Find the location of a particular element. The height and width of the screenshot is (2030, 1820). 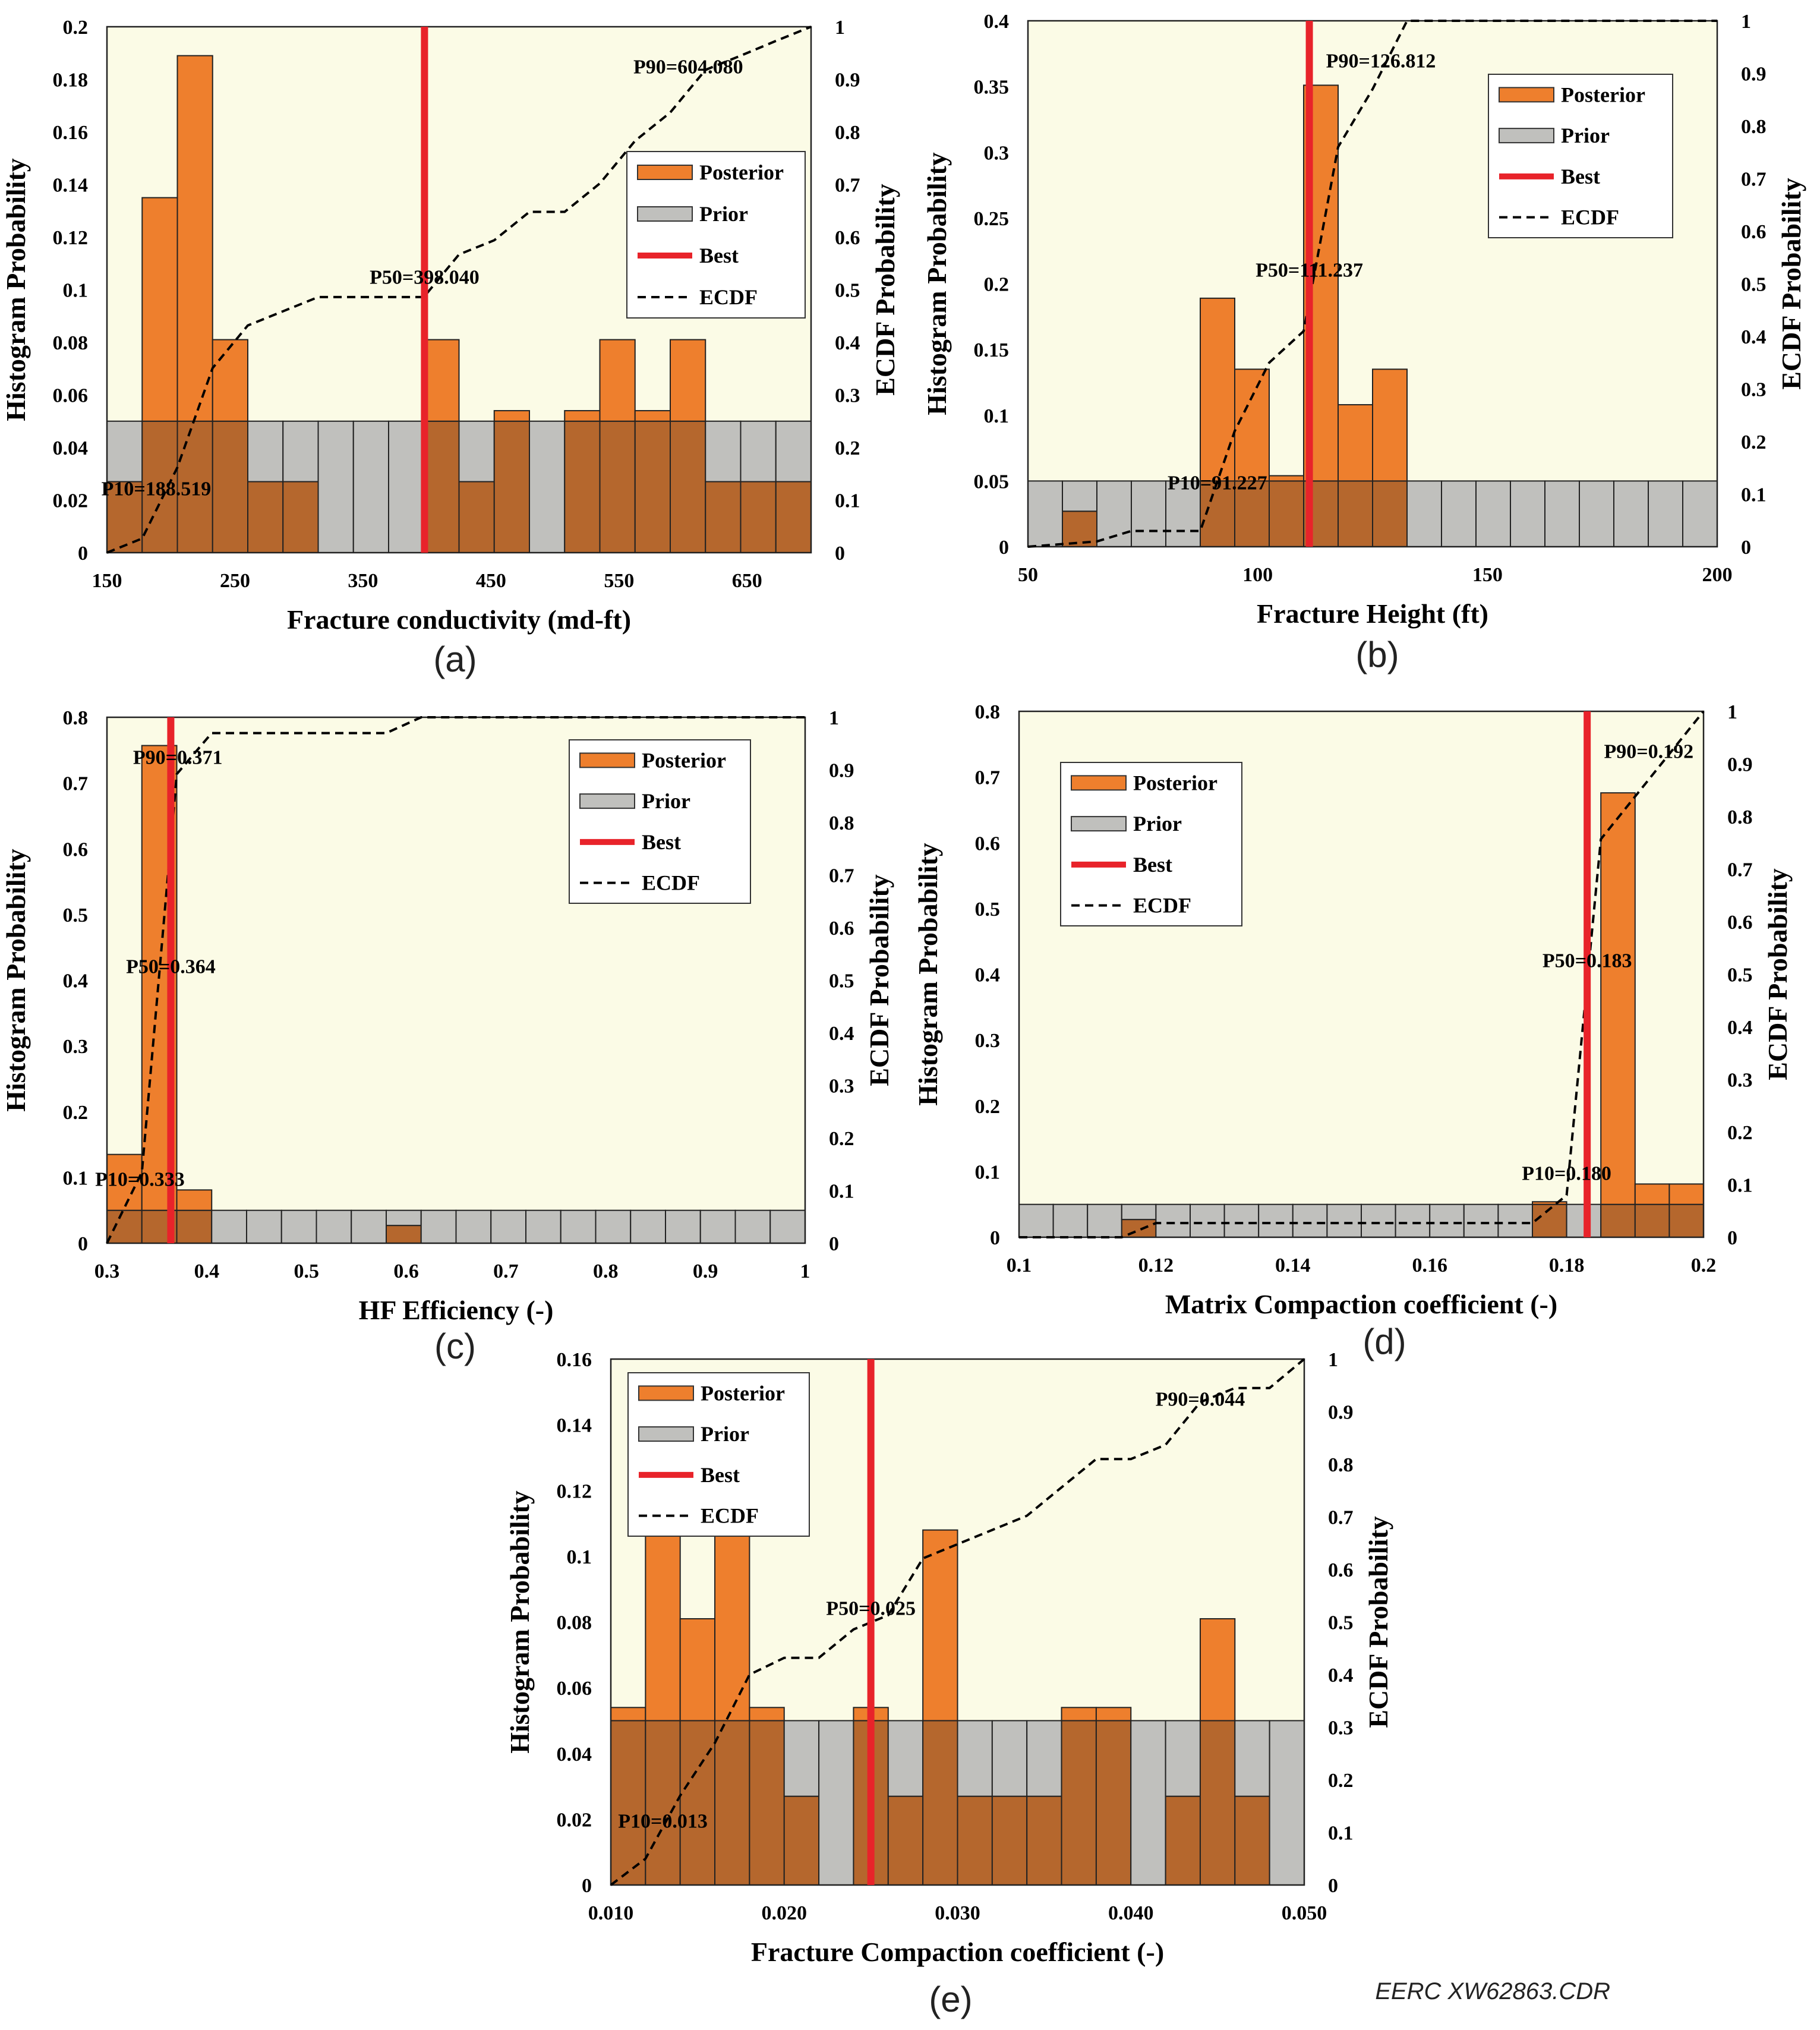

percentile-annotation: P10=0.333 is located at coordinates (140, 1180).